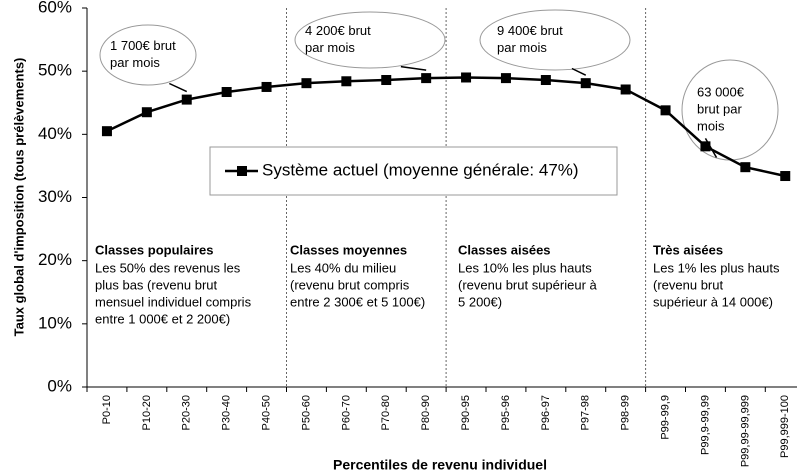  I want to click on callout-text: mois, so click(711, 125).